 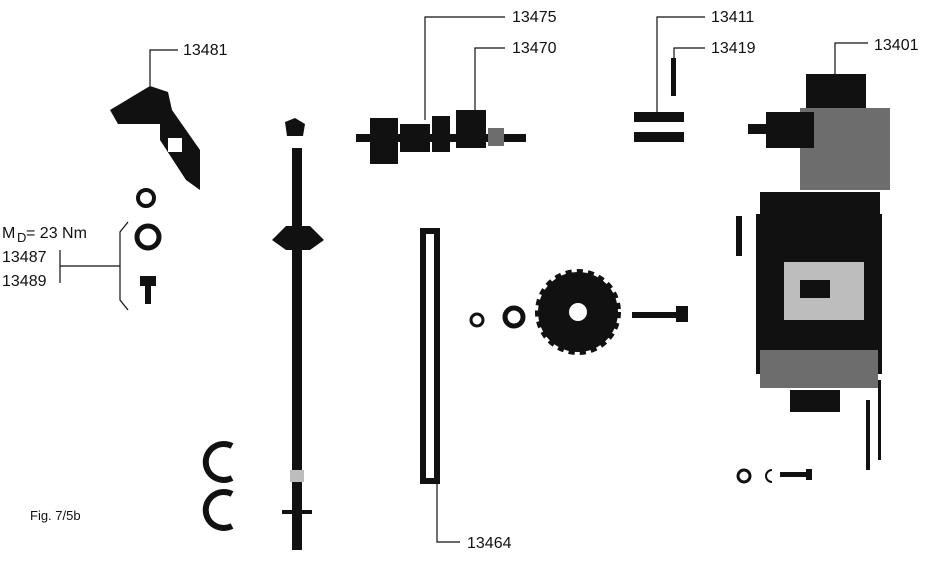 What do you see at coordinates (8, 233) in the screenshot?
I see `torque-m: M` at bounding box center [8, 233].